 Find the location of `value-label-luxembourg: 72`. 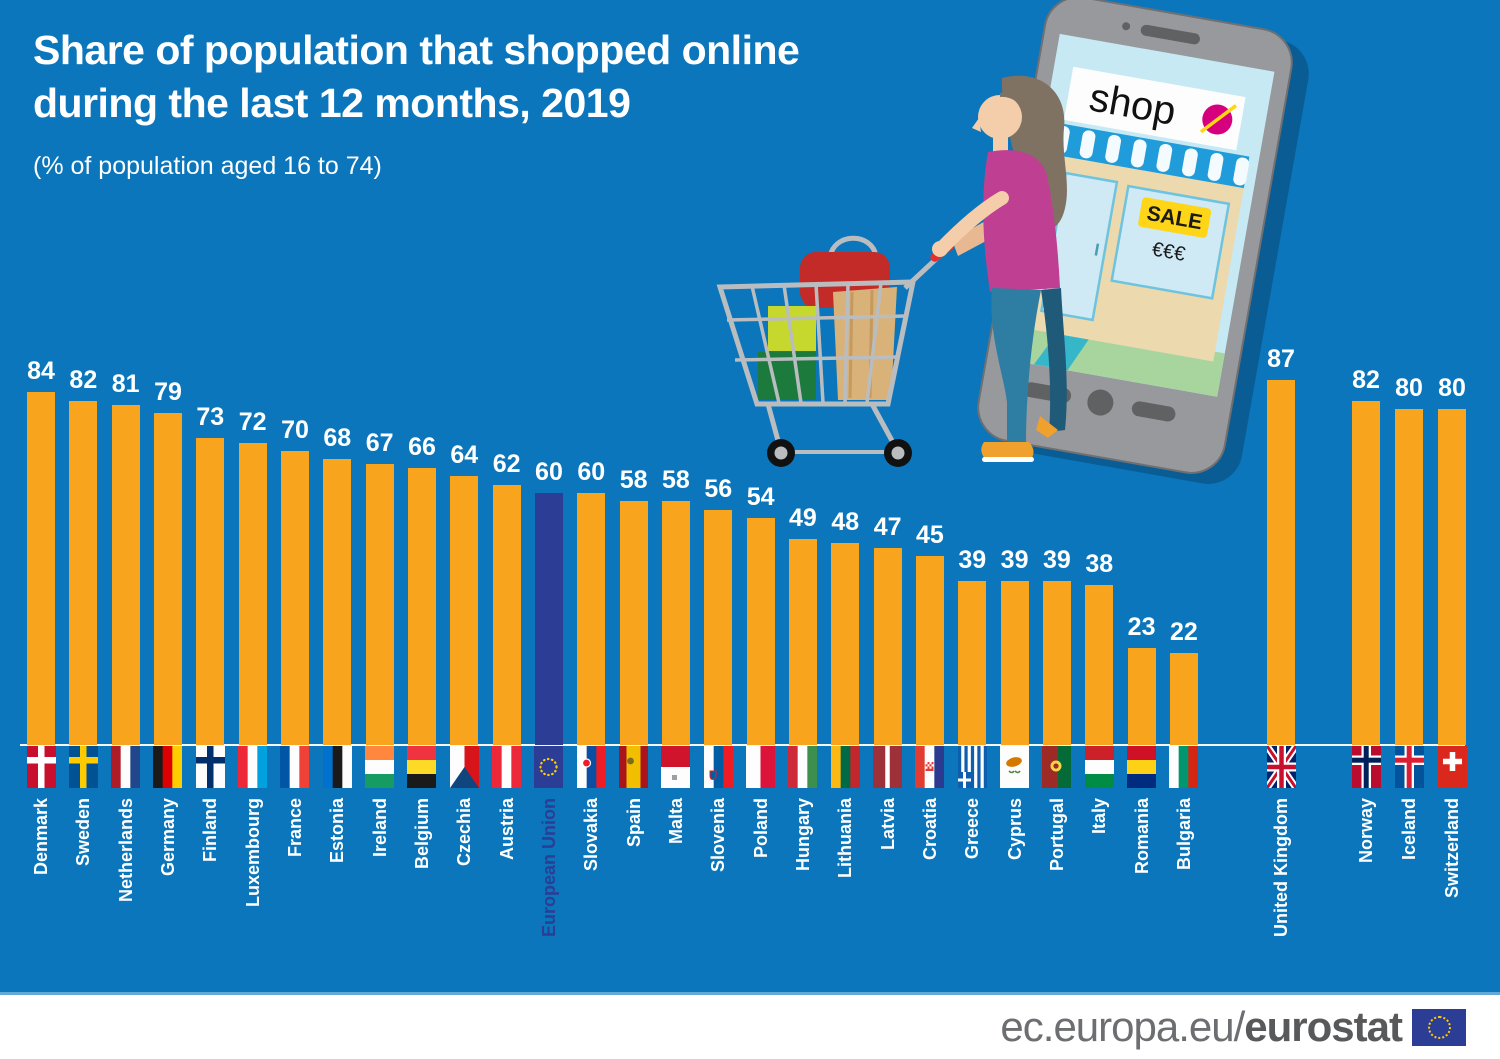

value-label-luxembourg: 72 is located at coordinates (252, 421).